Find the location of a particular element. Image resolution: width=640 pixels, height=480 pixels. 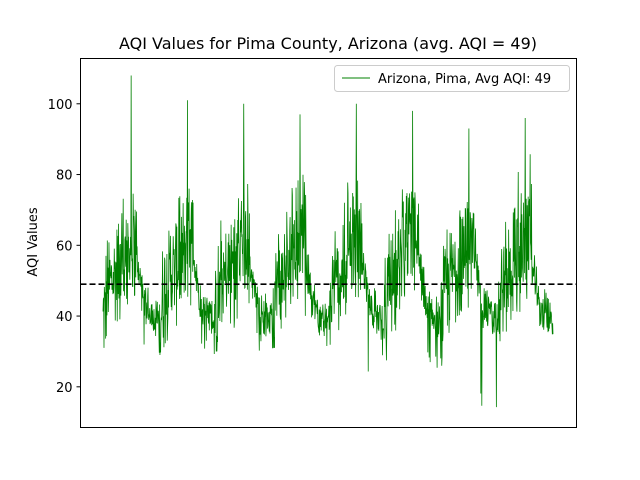

y-axis-ticks: 20 40 60 80 100 is located at coordinates (64, 247).